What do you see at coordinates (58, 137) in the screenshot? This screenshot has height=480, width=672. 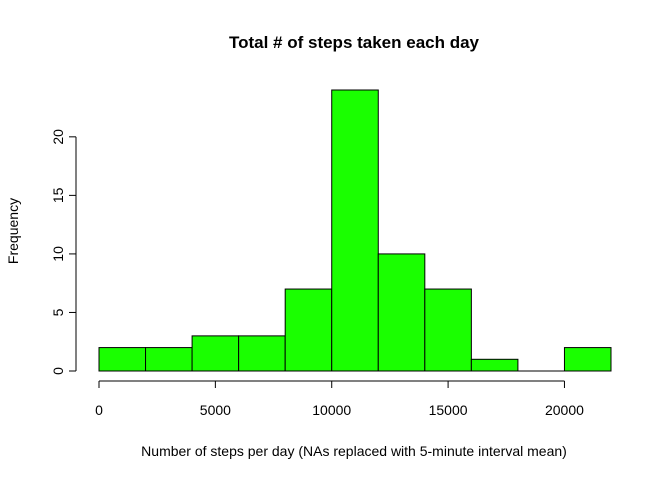 I see `y-tick-label: 20` at bounding box center [58, 137].